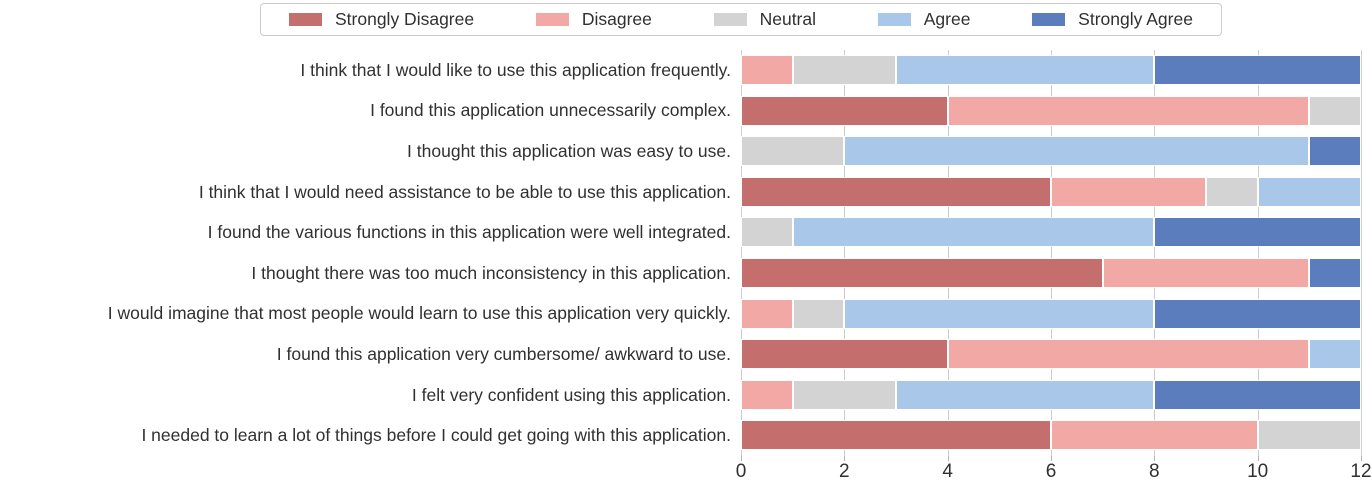 Image resolution: width=1372 pixels, height=488 pixels. Describe the element at coordinates (844, 471) in the screenshot. I see `x-tick-label: 2` at that location.